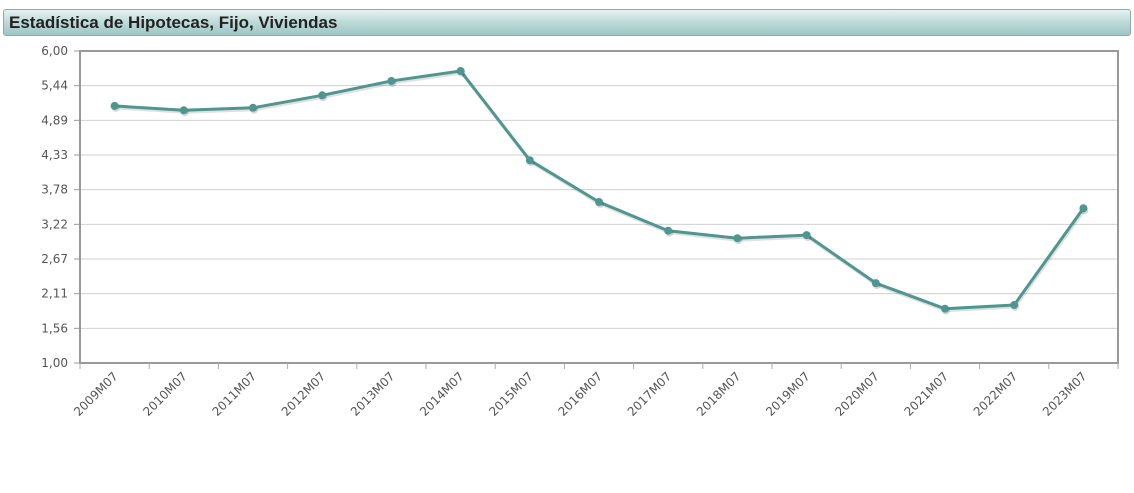 This screenshot has width=1134, height=493. Describe the element at coordinates (875, 283) in the screenshot. I see `data-point-2020M07` at that location.